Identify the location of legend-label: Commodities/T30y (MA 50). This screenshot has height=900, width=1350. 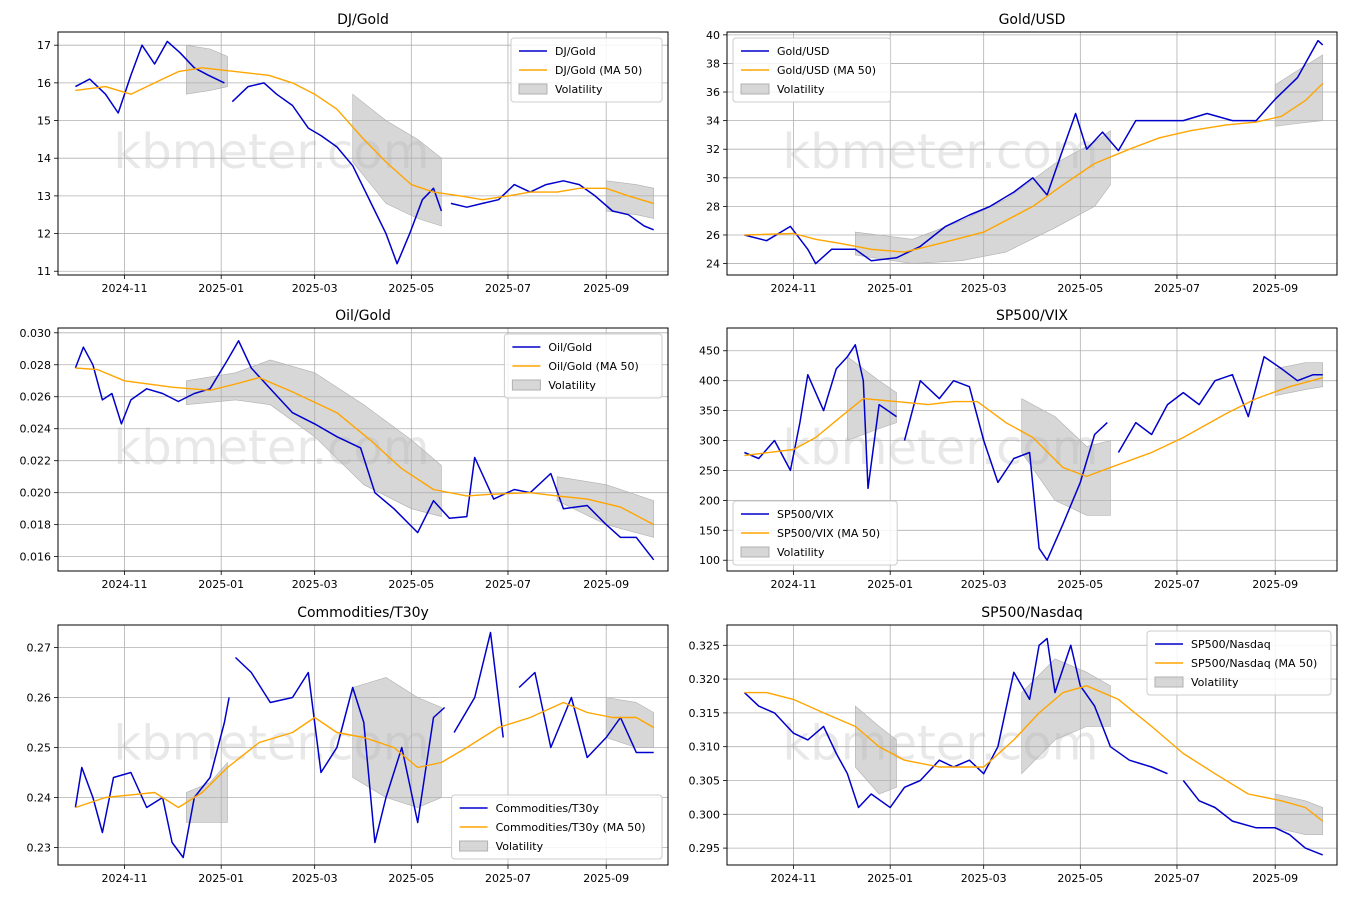
(571, 827).